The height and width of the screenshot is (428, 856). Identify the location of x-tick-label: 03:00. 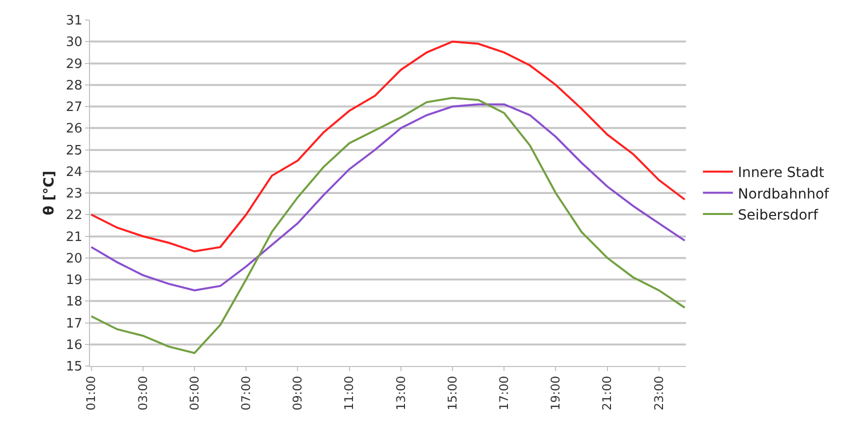
(143, 393).